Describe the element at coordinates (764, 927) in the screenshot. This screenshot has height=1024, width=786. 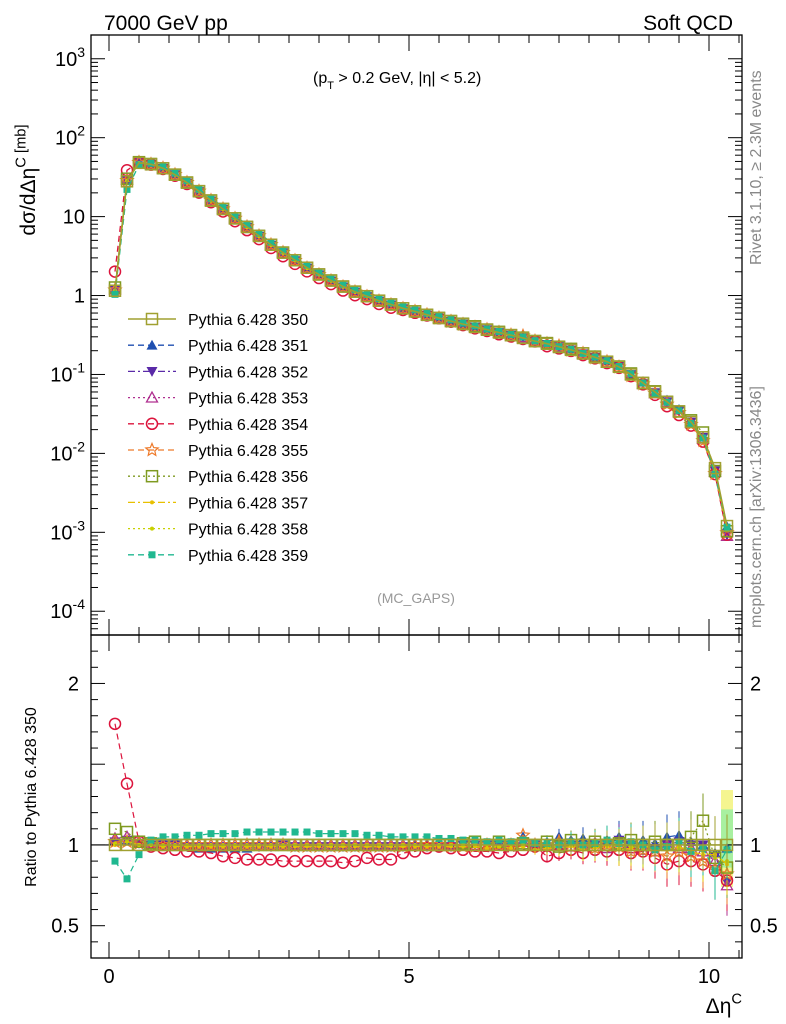
I see `ratio-y-tick-label-right: 0.5` at that location.